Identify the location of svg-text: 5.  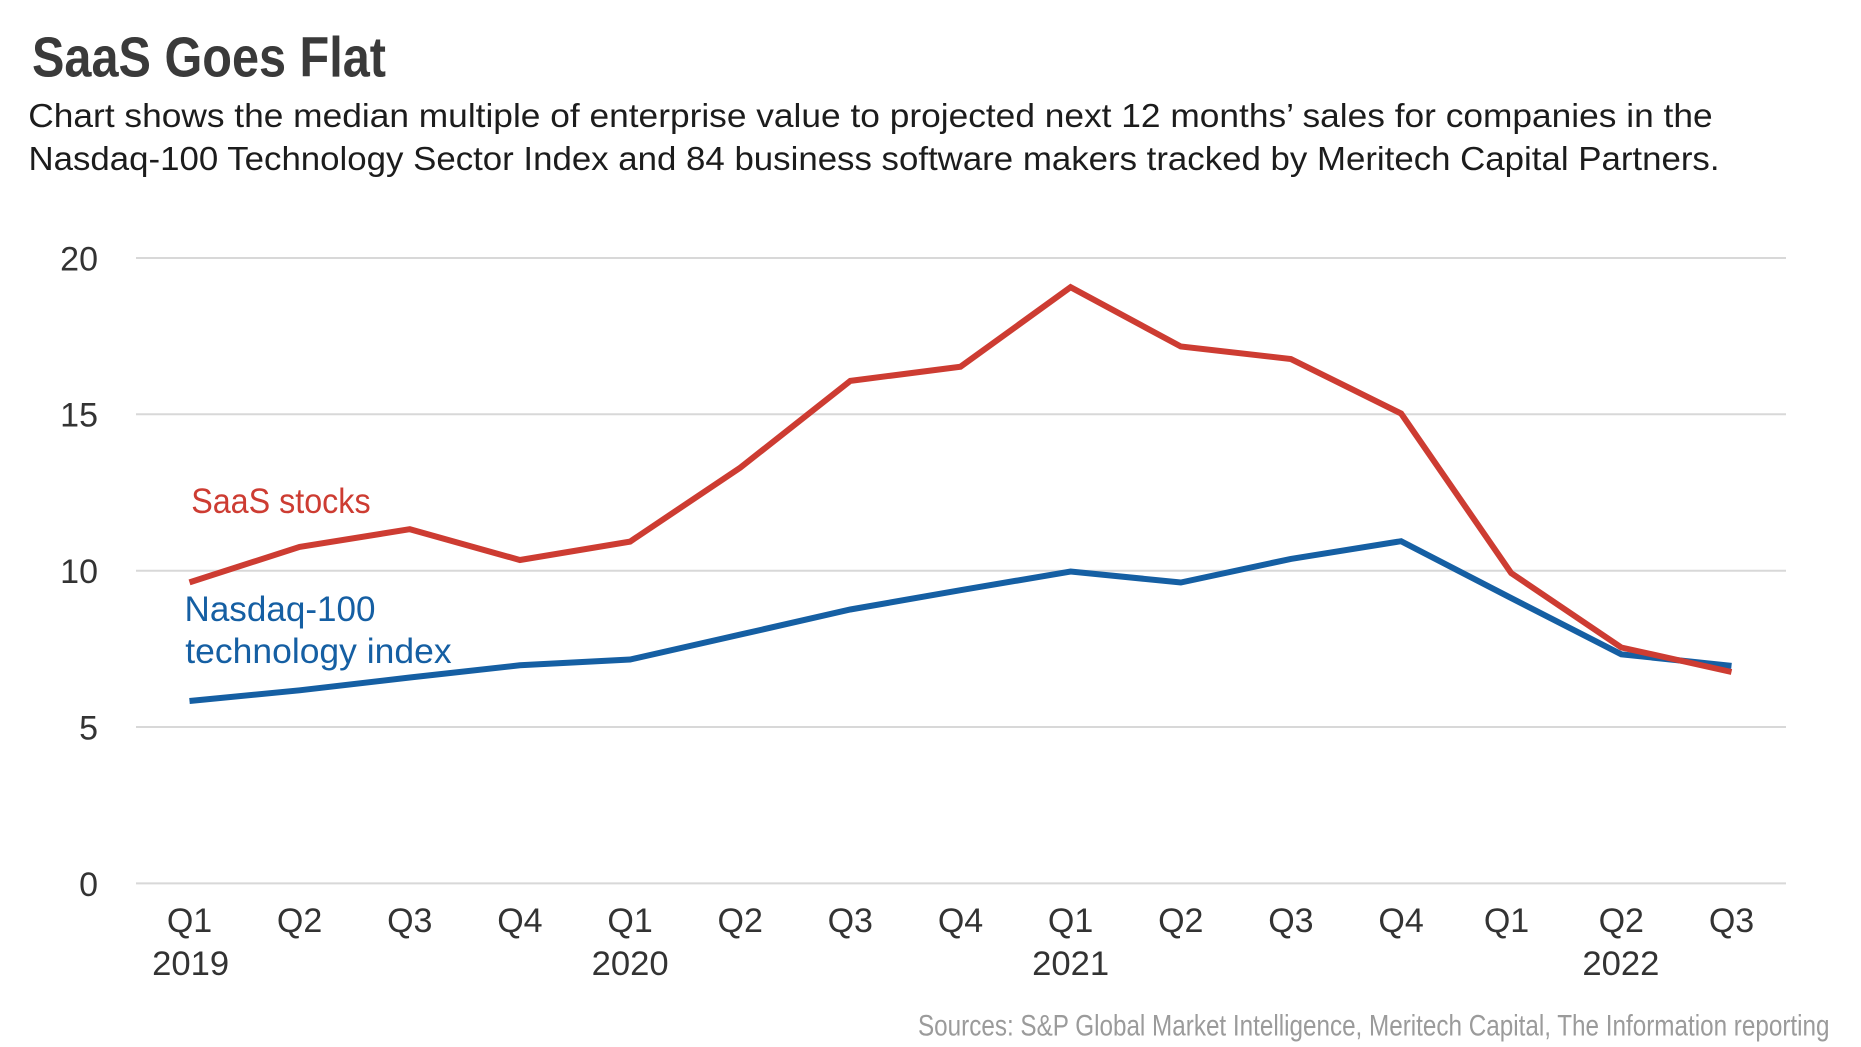
(88, 728).